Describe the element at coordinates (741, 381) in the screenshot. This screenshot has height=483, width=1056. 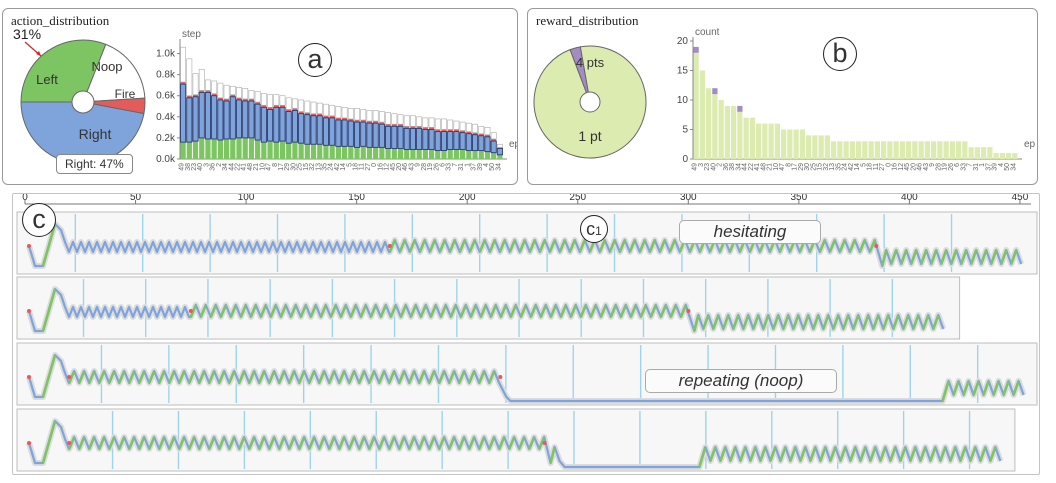
I see `tag-repeating-noop: repeating (noop)` at that location.